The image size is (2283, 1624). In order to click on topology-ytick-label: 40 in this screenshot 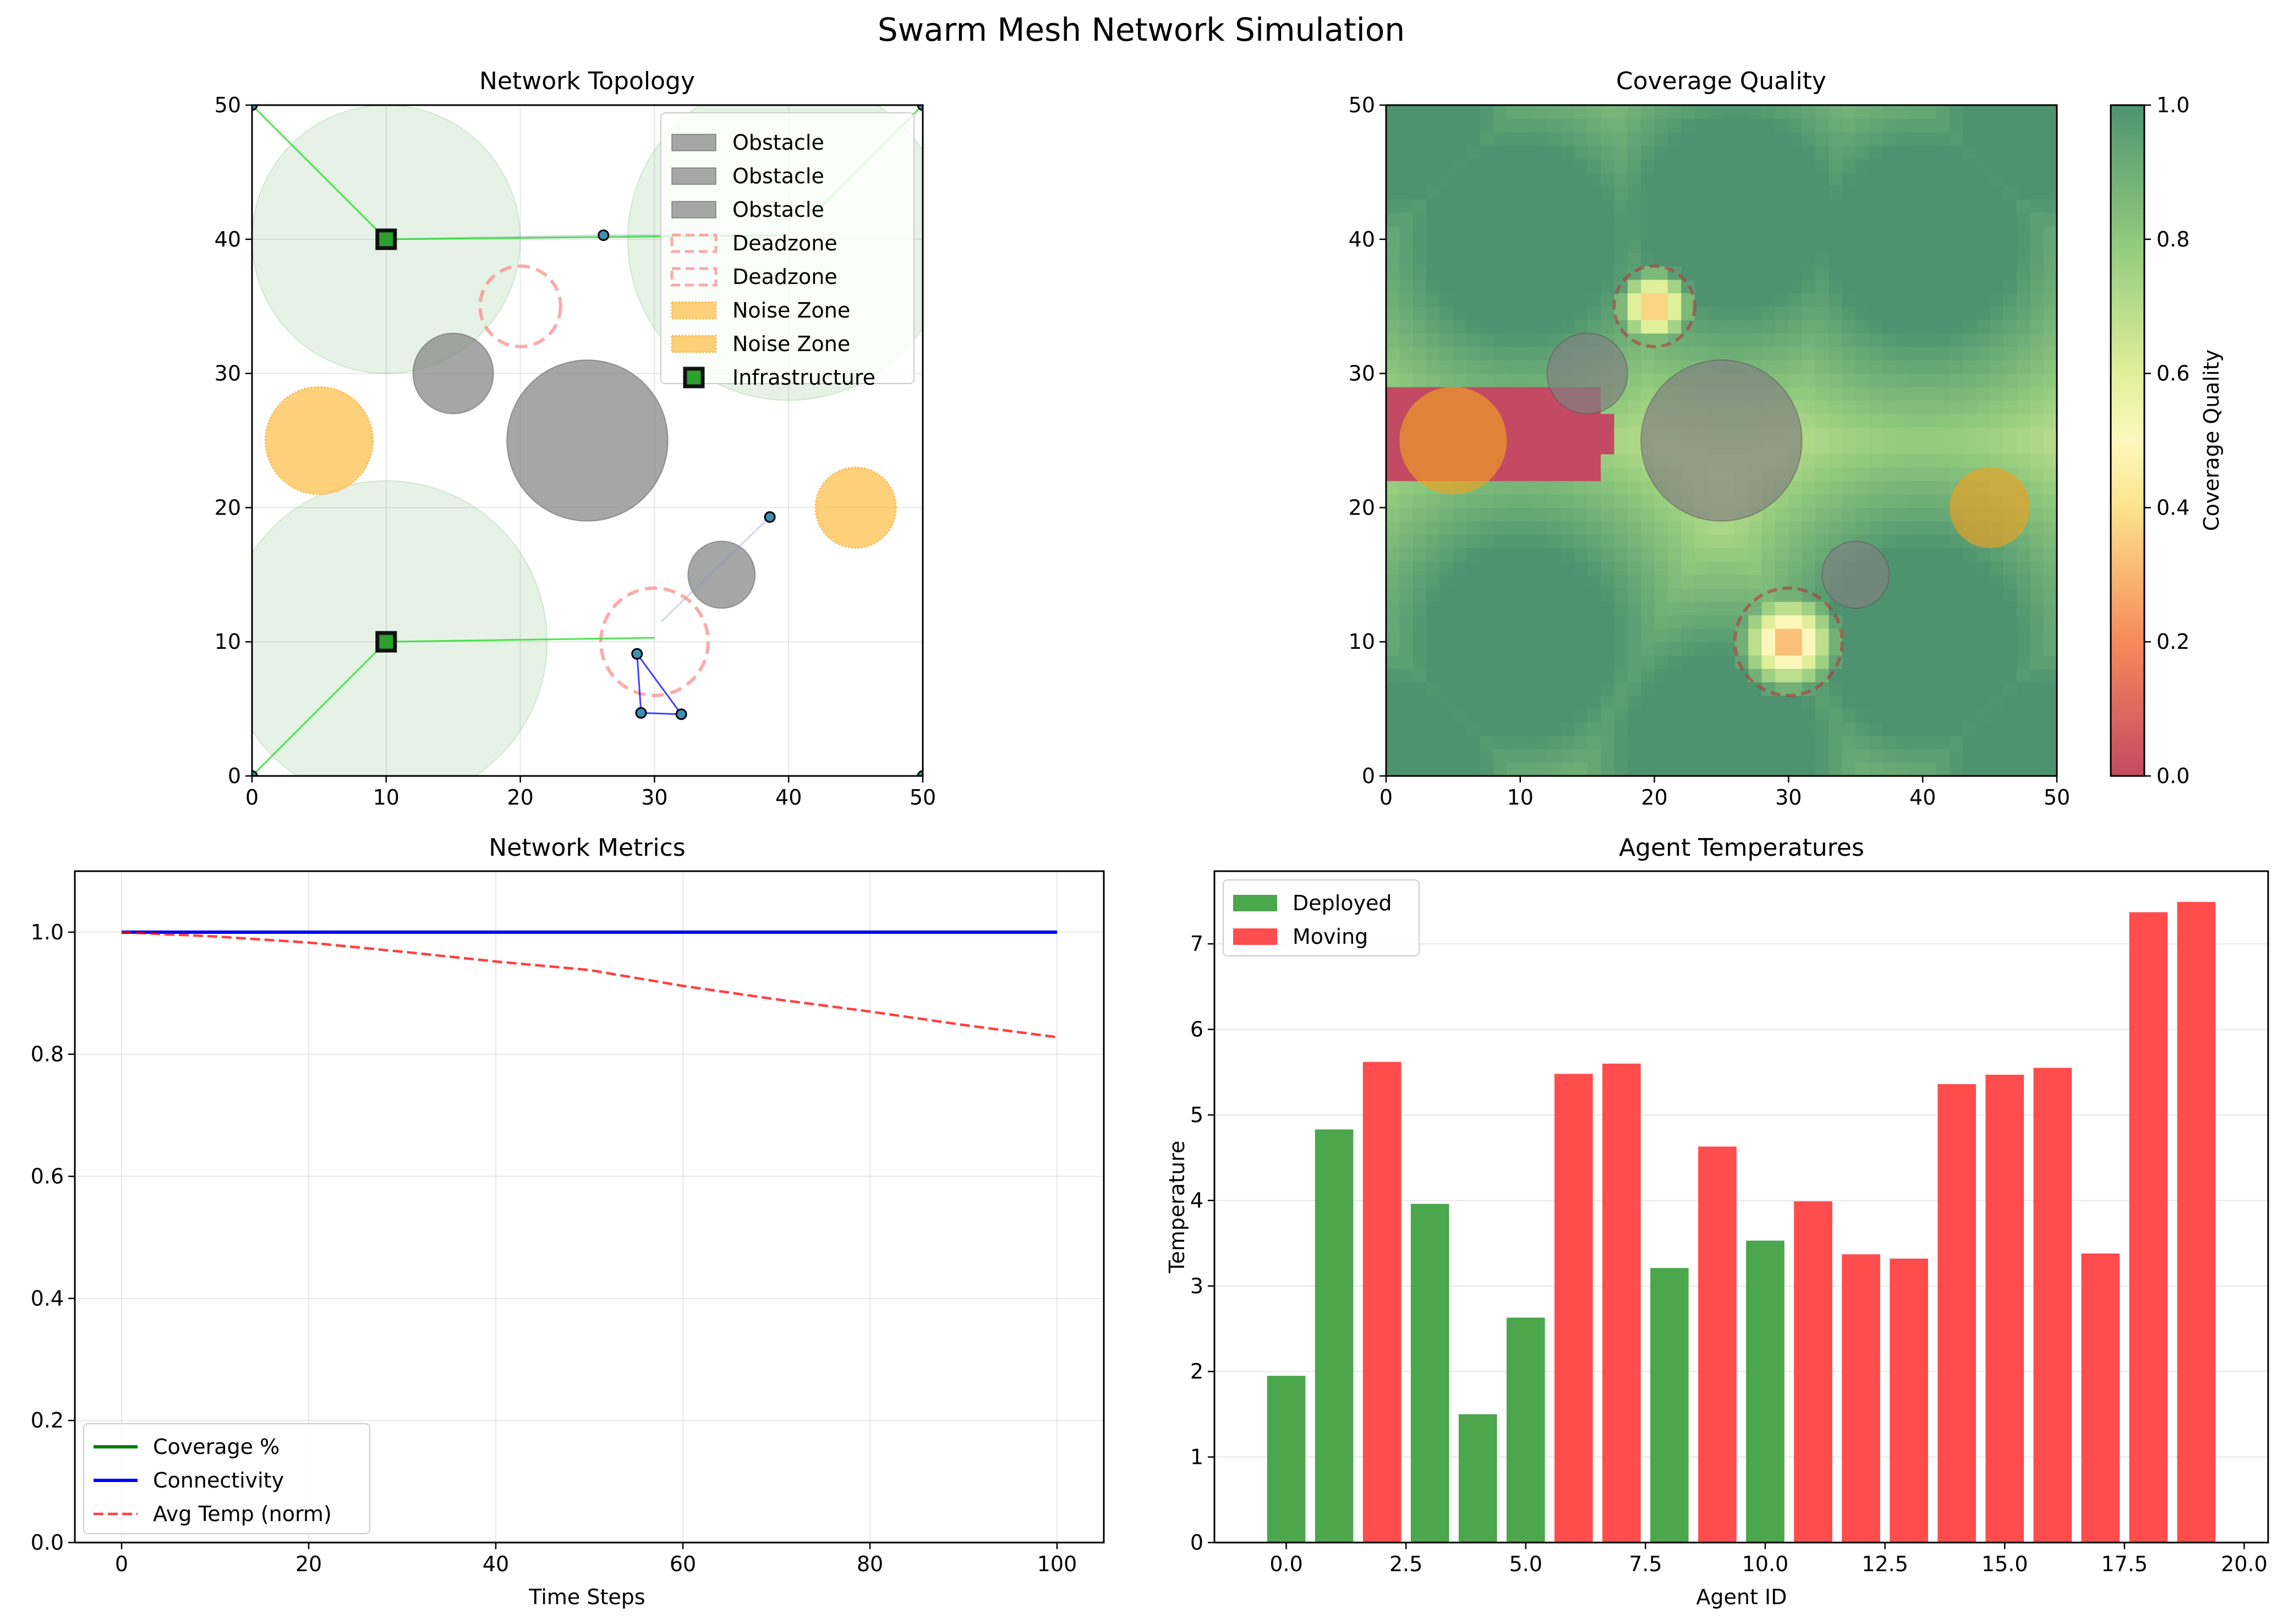, I will do `click(228, 239)`.